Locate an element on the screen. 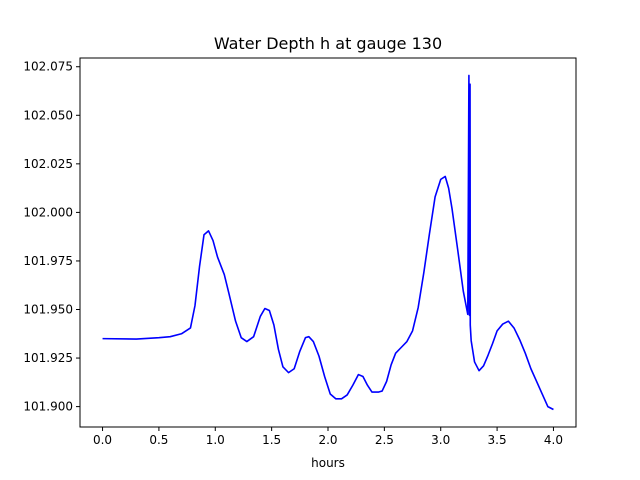  x-tick-label: 3.5 is located at coordinates (497, 440).